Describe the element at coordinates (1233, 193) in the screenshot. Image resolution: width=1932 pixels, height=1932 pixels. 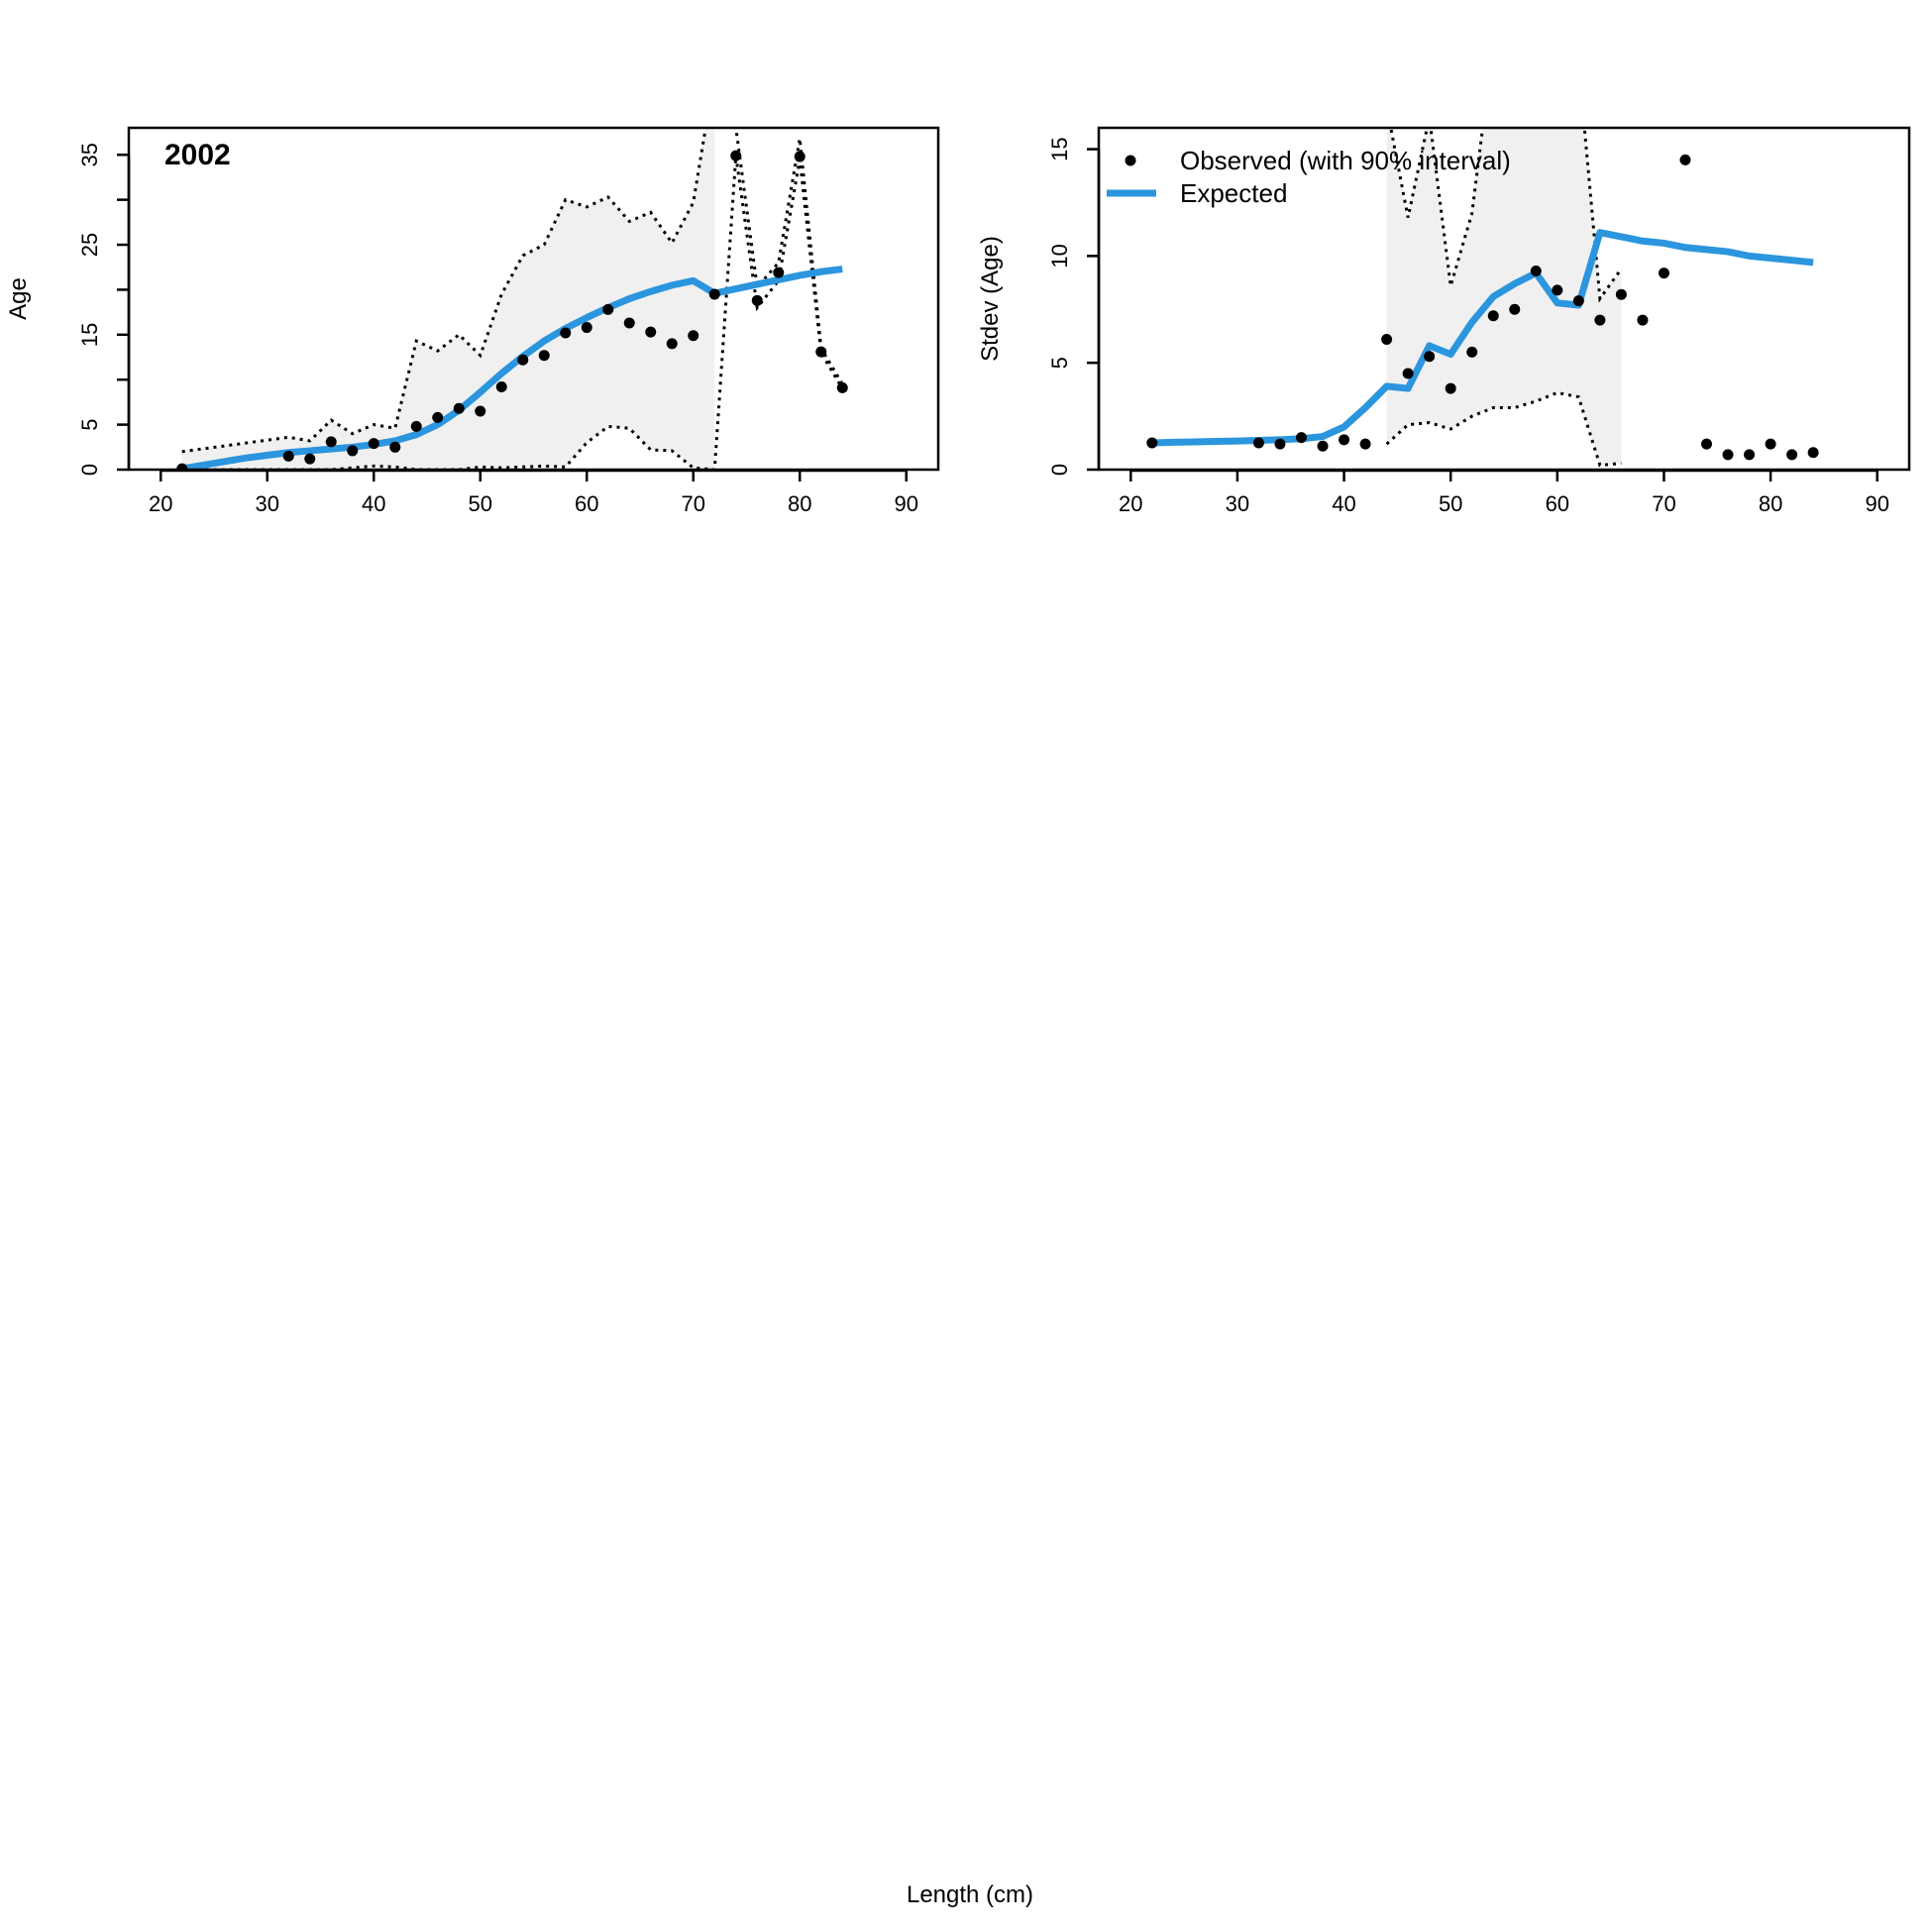
I see `legend-entry-label: Expected` at that location.